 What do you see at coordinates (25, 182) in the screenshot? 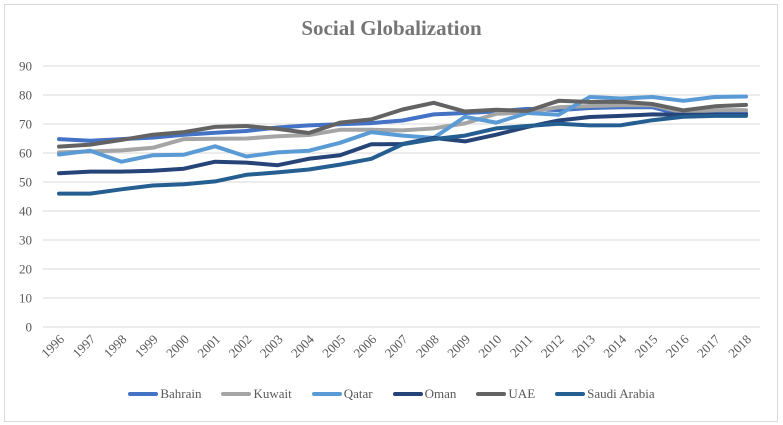
I see `y-tick-label: 50` at bounding box center [25, 182].